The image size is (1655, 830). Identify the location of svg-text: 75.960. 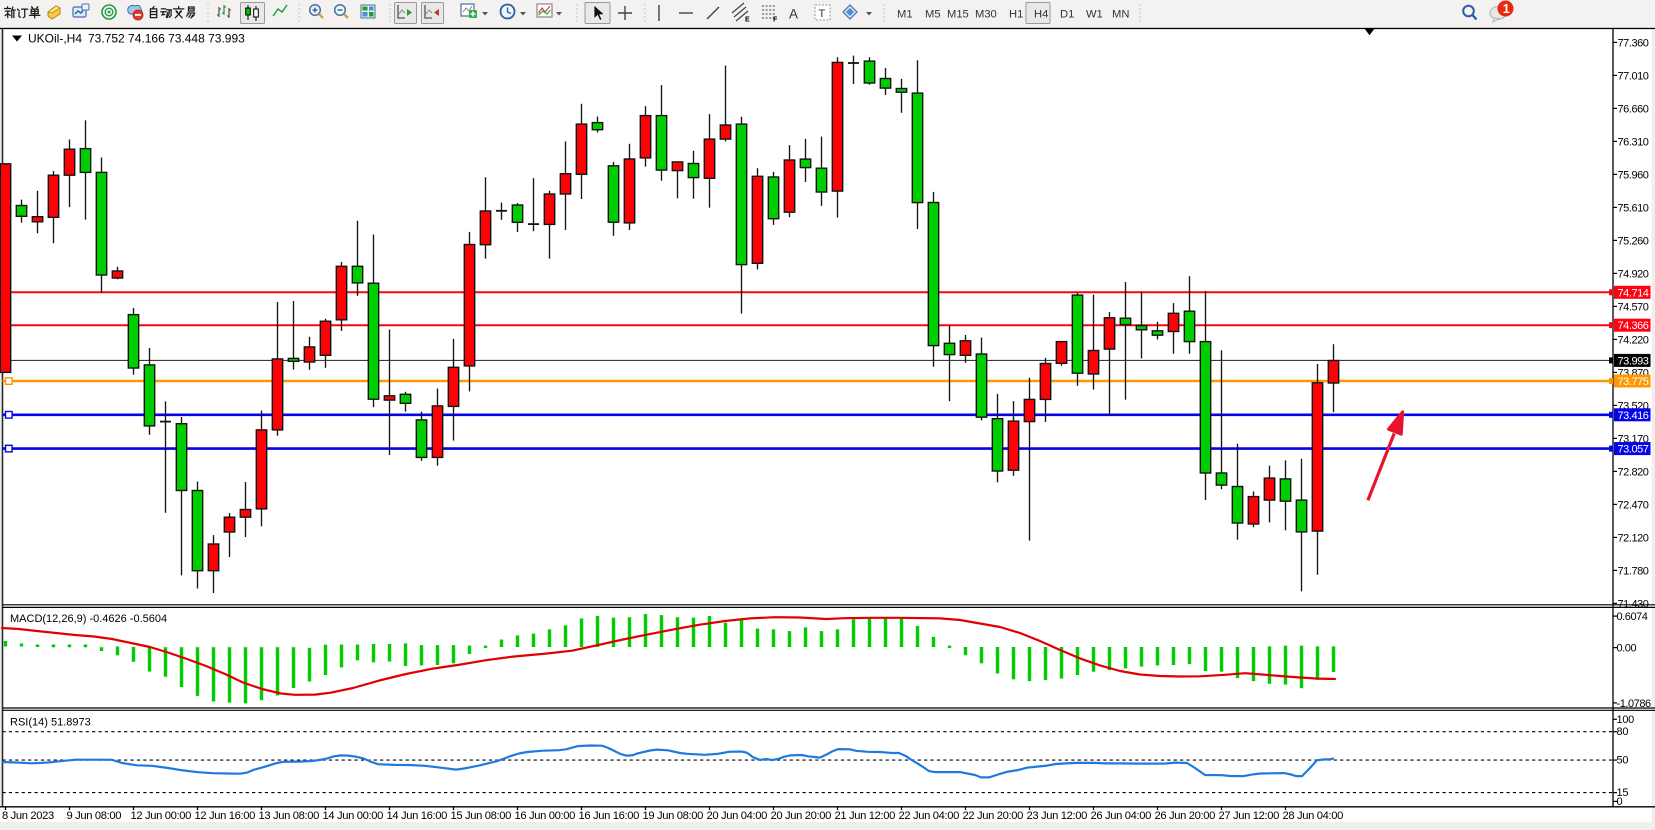
(1633, 175).